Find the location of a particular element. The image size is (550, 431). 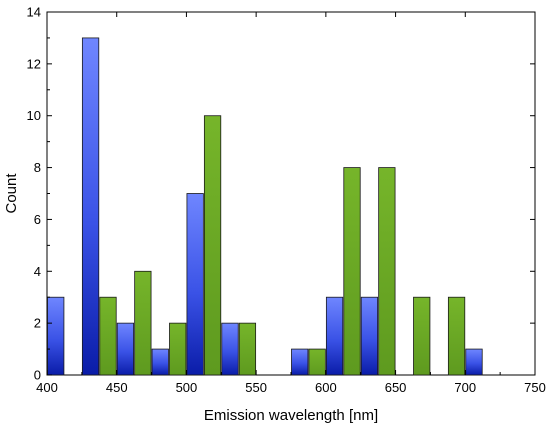

y-tick-label: 8 is located at coordinates (37, 167).